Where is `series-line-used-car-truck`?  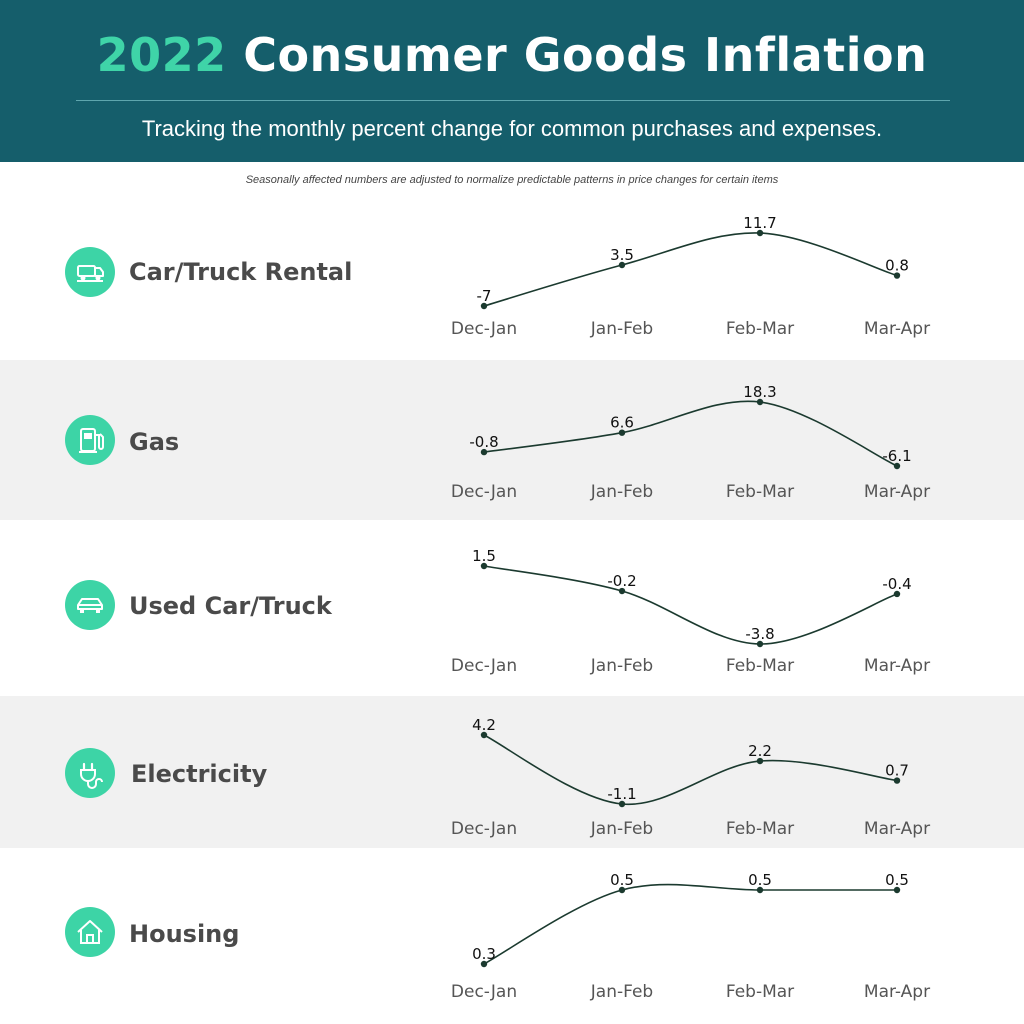 series-line-used-car-truck is located at coordinates (690, 605).